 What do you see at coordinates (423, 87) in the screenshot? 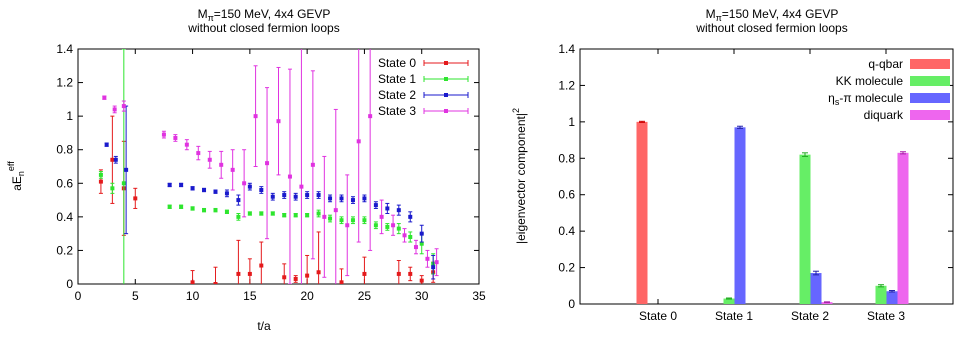
I see `left-legend: State 0 State 1 State 2 State 3` at bounding box center [423, 87].